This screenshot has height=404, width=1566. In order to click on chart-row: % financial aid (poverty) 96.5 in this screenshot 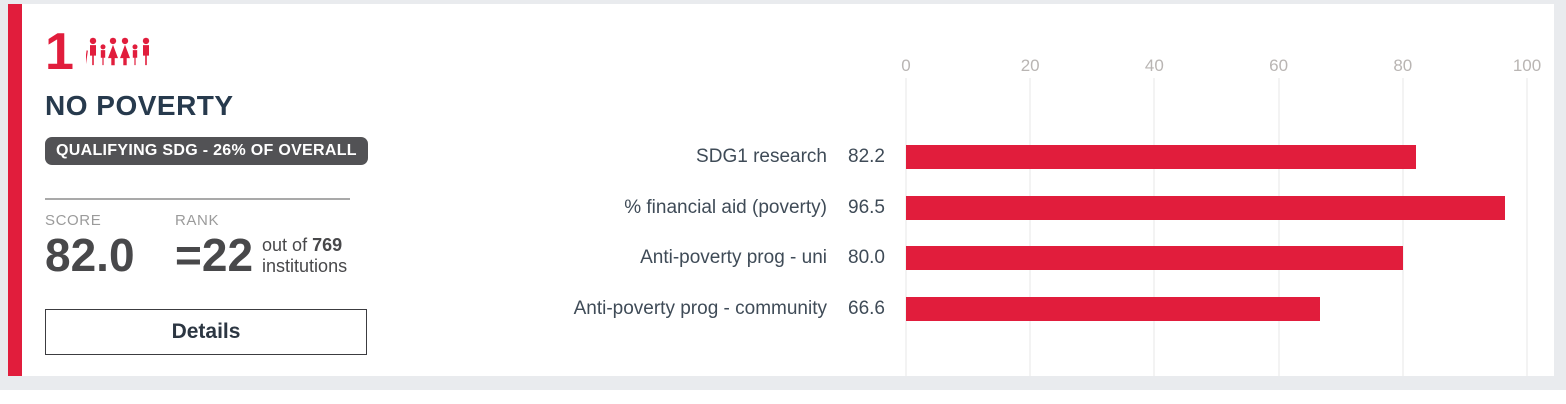, I will do `click(1043, 208)`.